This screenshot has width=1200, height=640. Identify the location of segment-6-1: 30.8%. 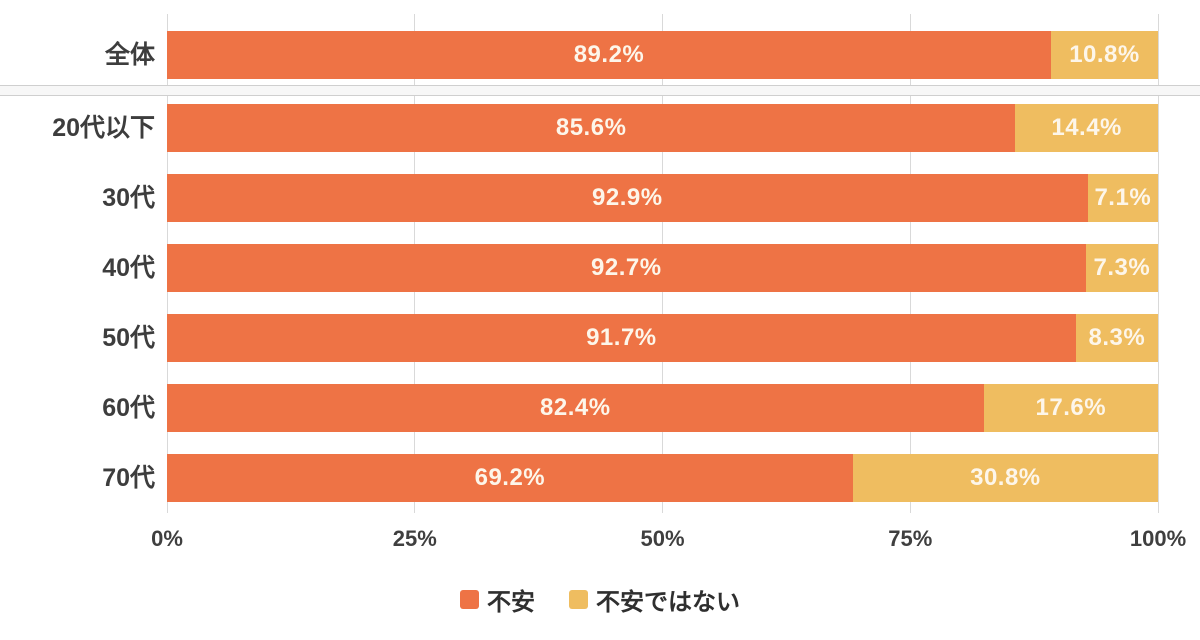
(1005, 478).